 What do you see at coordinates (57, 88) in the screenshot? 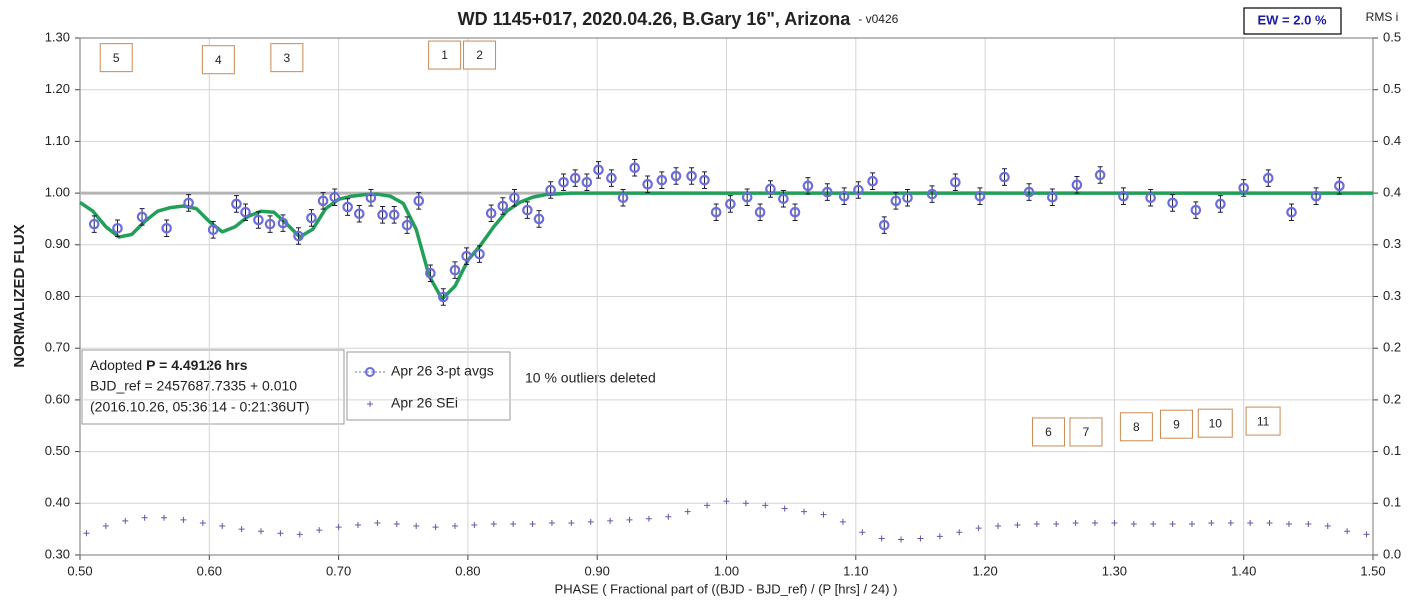
I see `y-tick-label: 1.20` at bounding box center [57, 88].